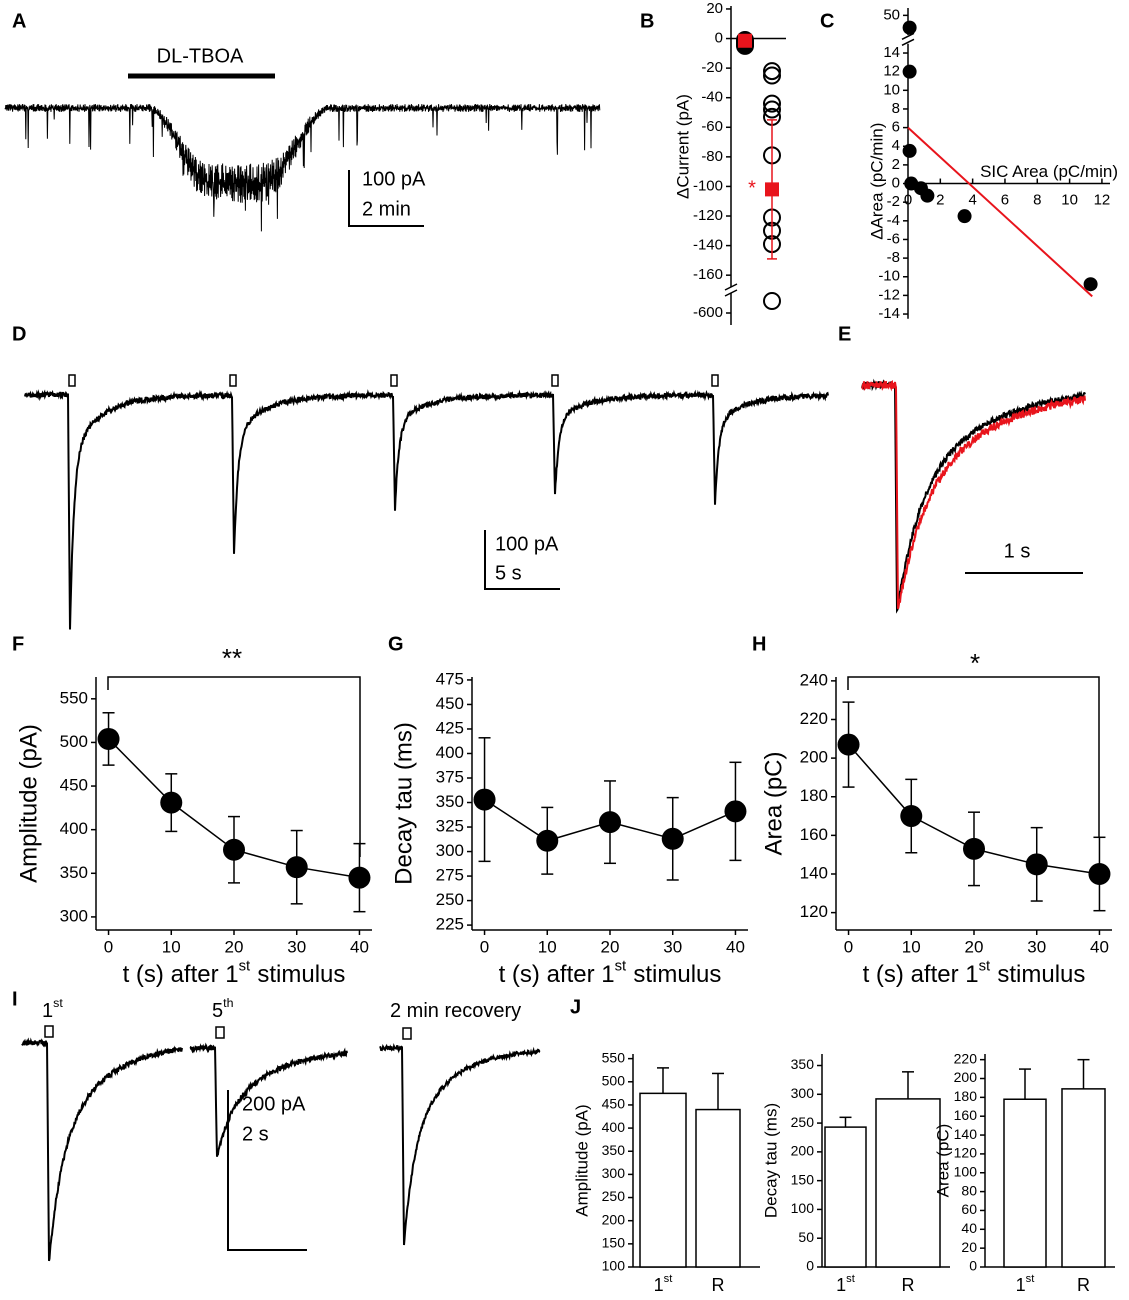 The image size is (1129, 1300). I want to click on x-tick-label: 10, so click(171, 946).